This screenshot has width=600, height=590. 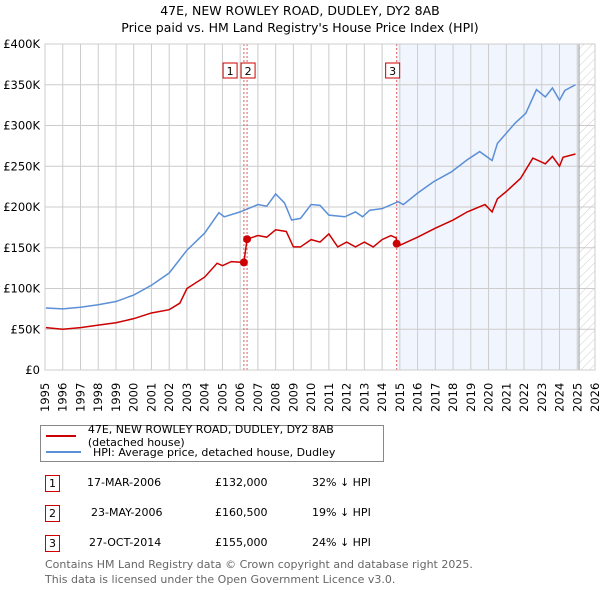 I want to click on x-tick-label: 2020, so click(x=489, y=397).